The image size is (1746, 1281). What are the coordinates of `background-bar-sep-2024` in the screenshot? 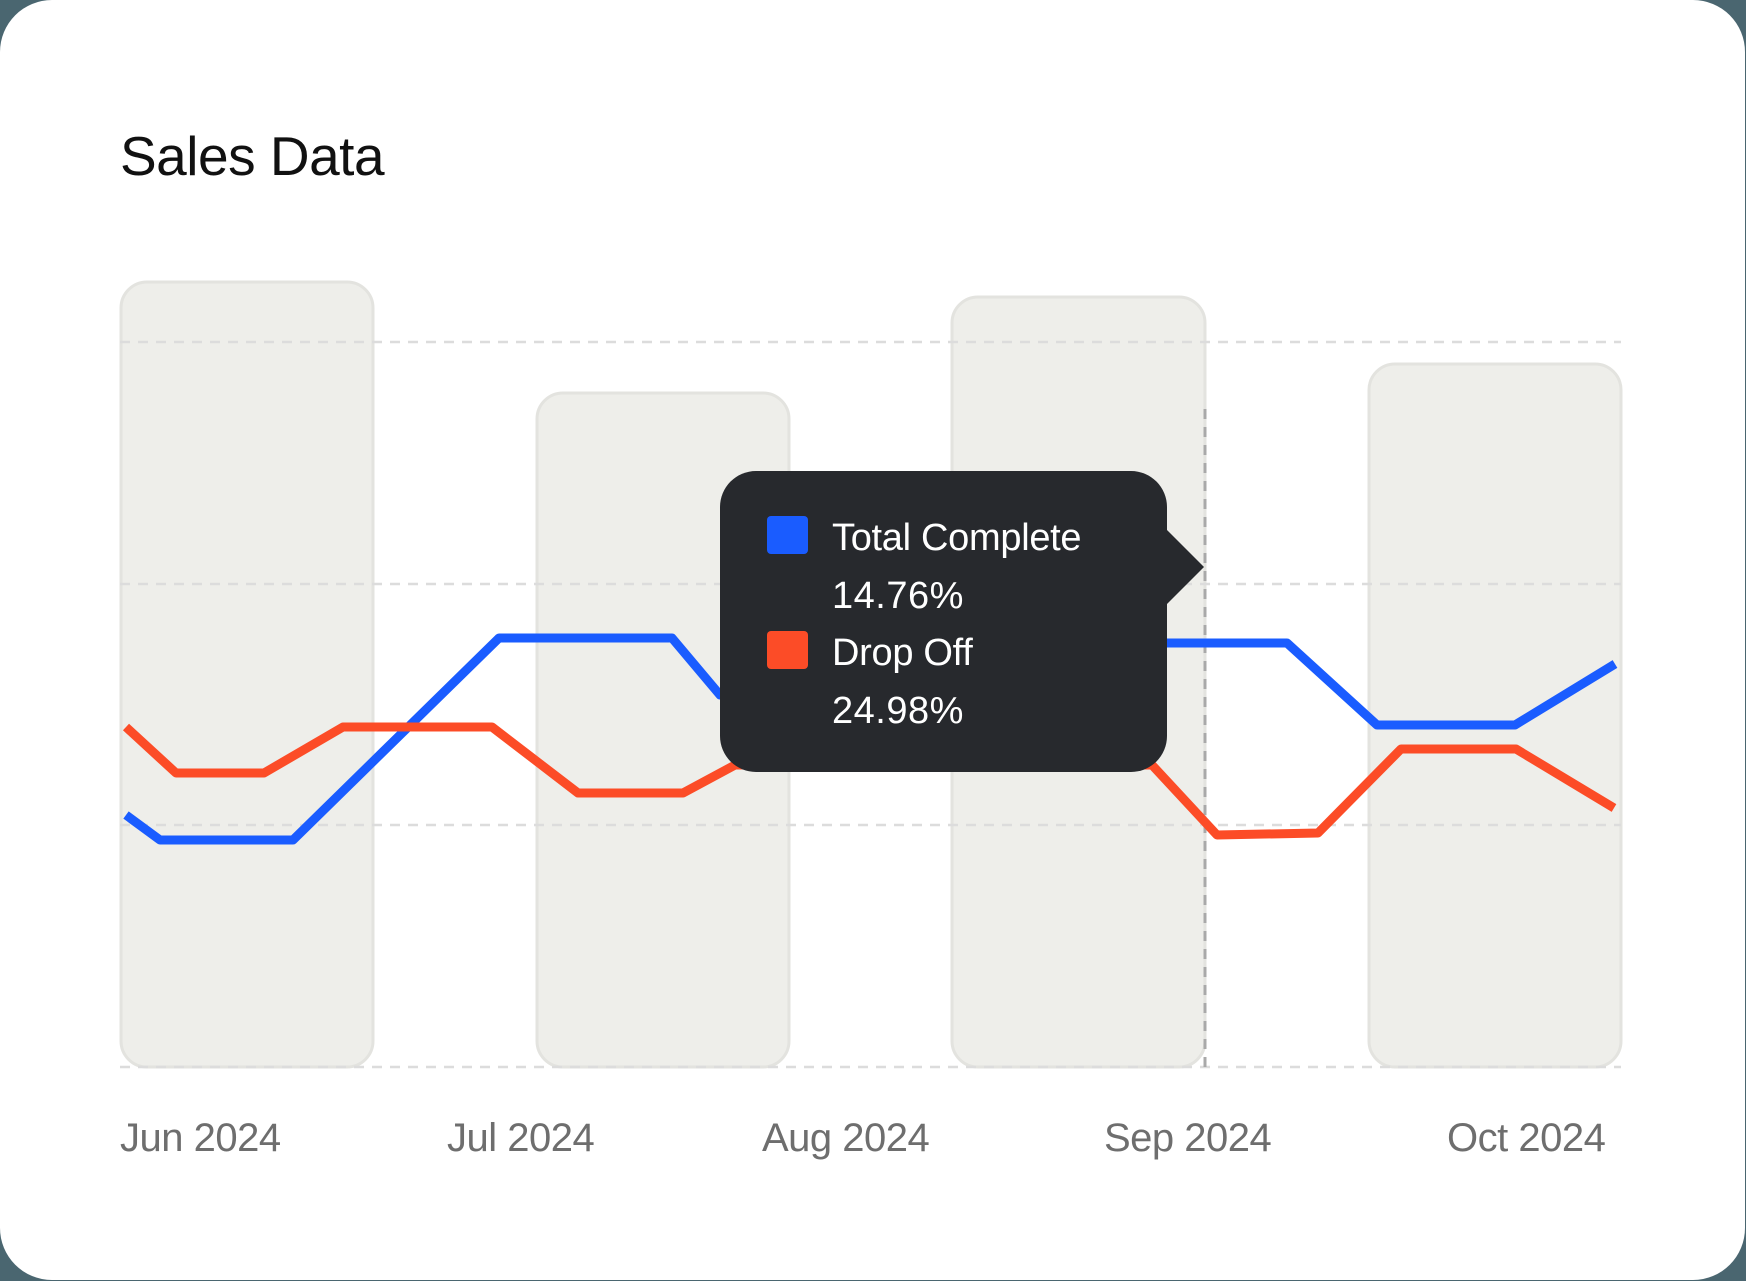 It's located at (1495, 715).